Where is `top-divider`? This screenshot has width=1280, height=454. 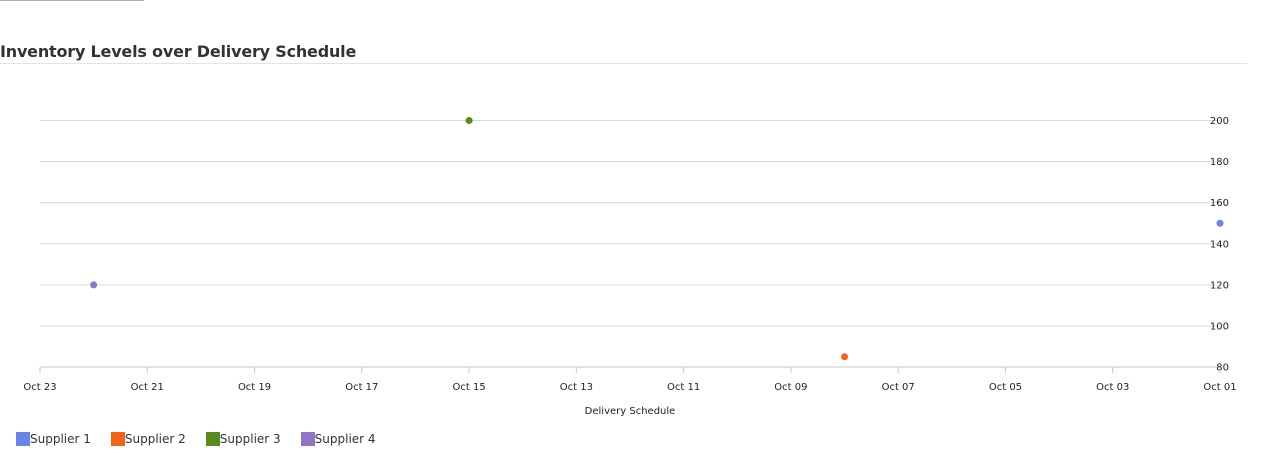
top-divider is located at coordinates (72, 0).